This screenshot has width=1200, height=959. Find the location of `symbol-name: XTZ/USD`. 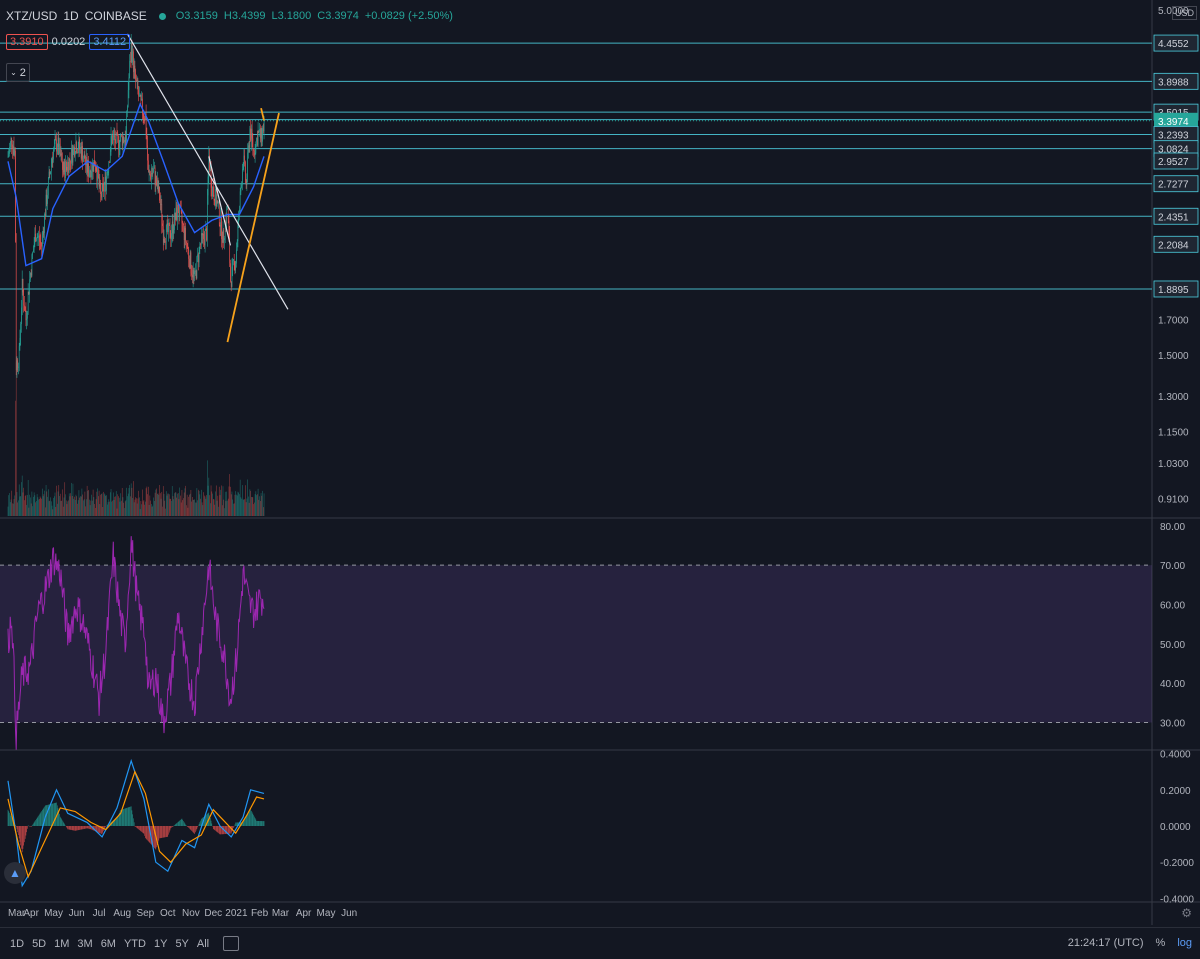

symbol-name: XTZ/USD is located at coordinates (32, 16).